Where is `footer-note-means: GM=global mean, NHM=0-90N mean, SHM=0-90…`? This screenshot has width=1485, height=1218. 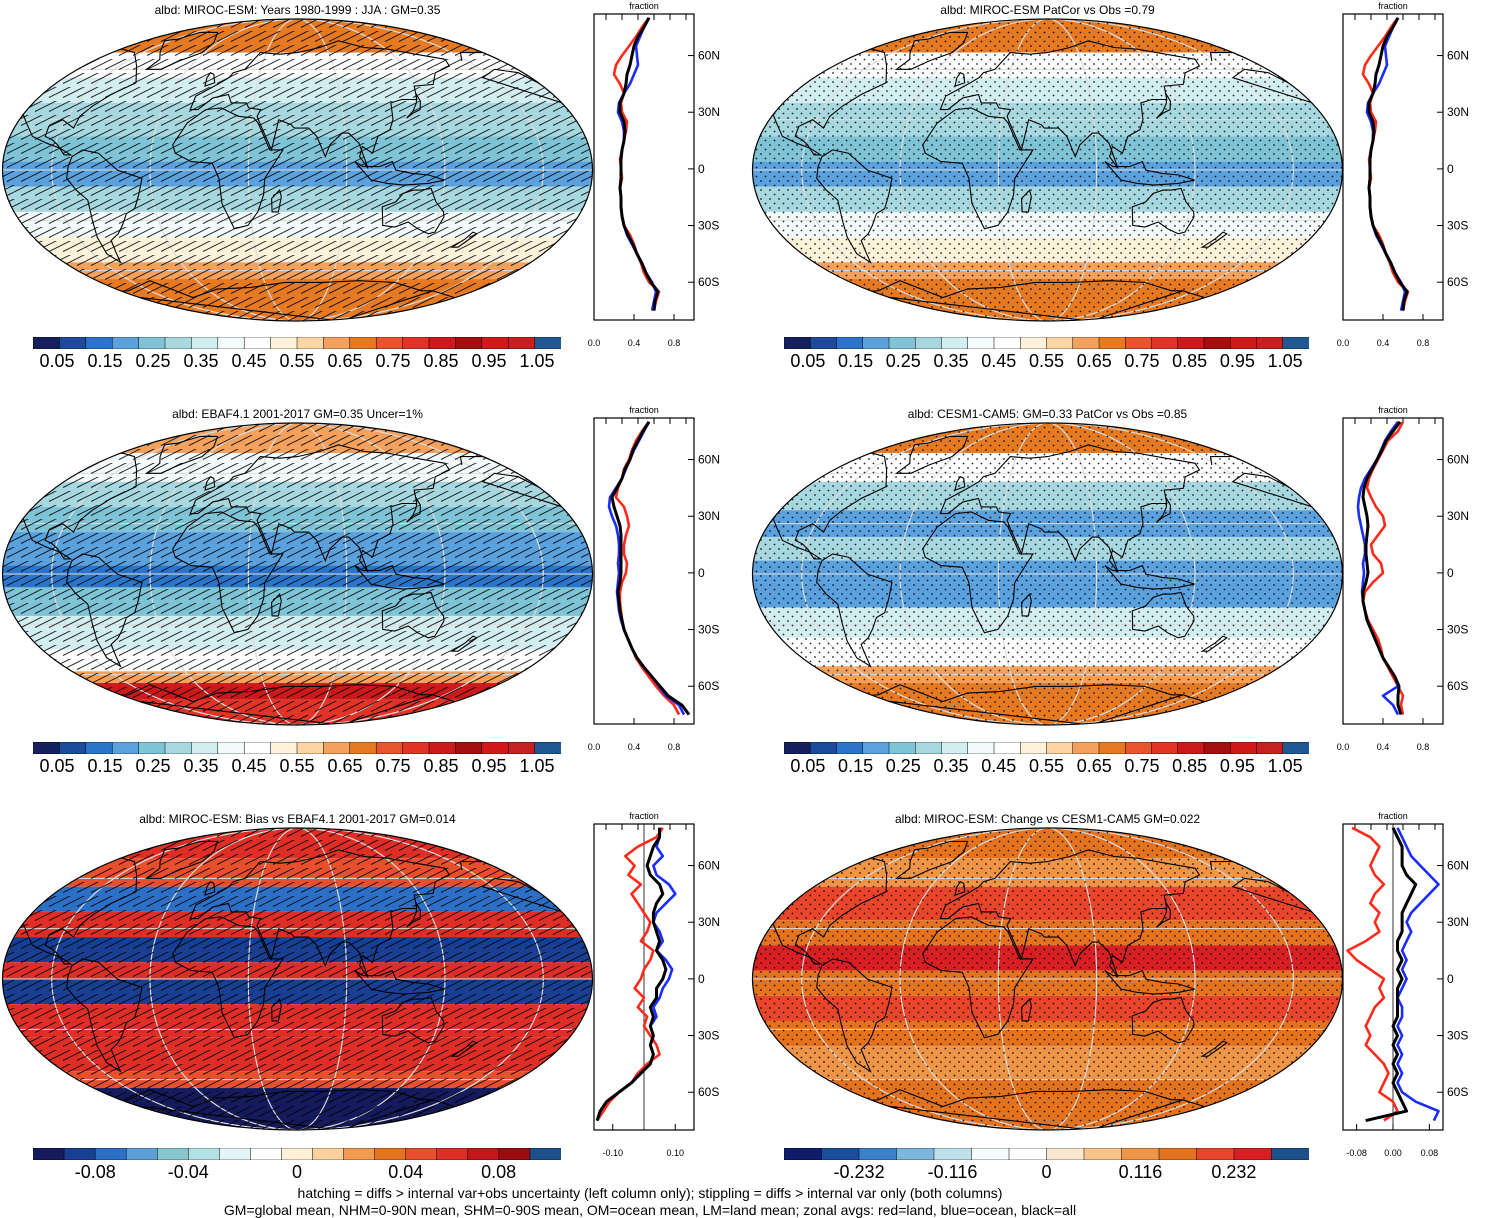 footer-note-means: GM=global mean, NHM=0-90N mean, SHM=0-90… is located at coordinates (650, 1210).